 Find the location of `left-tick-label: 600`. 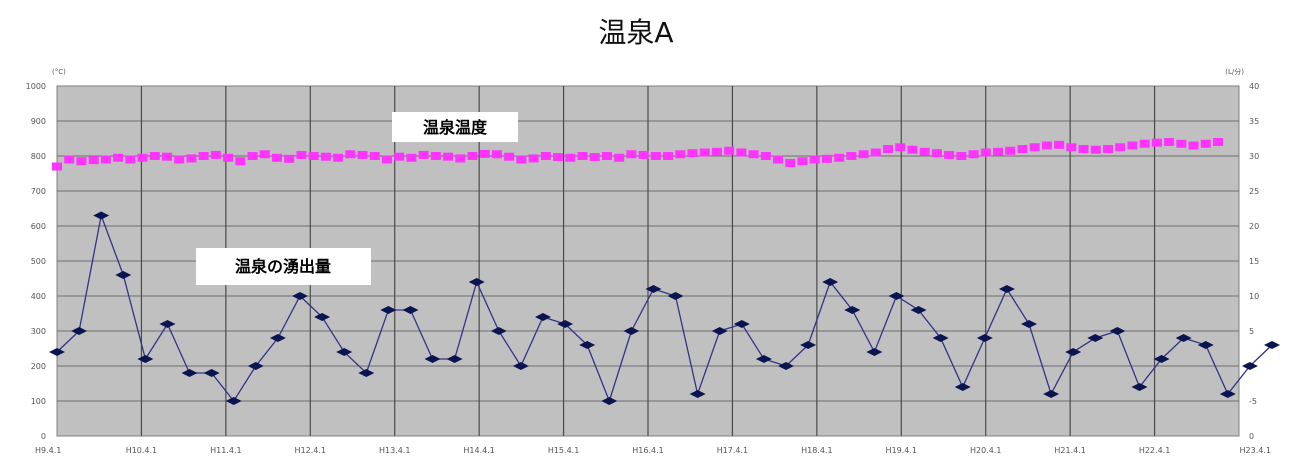

left-tick-label: 600 is located at coordinates (38, 226).